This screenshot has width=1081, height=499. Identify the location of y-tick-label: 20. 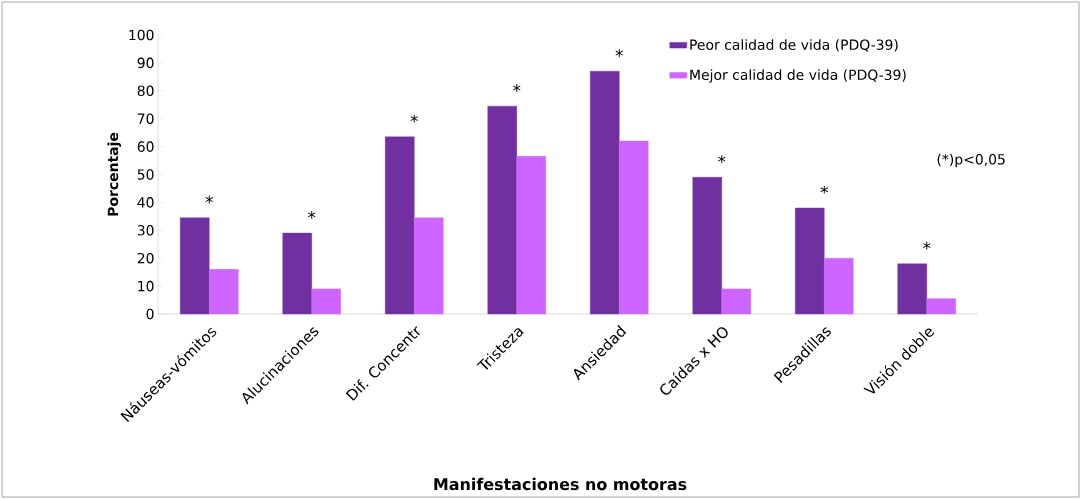
(145, 258).